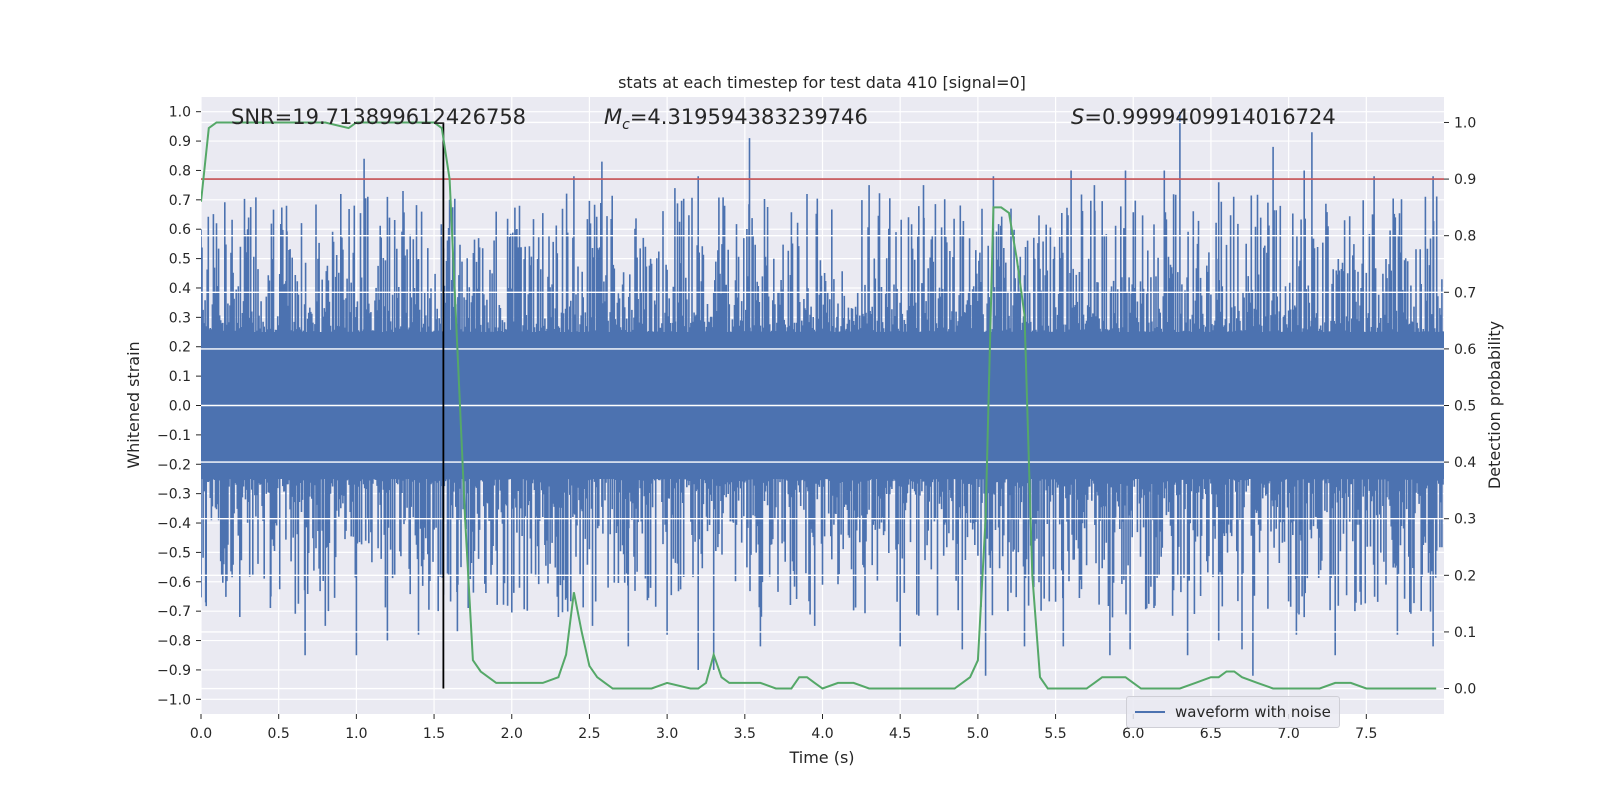 The width and height of the screenshot is (1600, 800). I want to click on y-tick-label: 1.0, so click(180, 113).